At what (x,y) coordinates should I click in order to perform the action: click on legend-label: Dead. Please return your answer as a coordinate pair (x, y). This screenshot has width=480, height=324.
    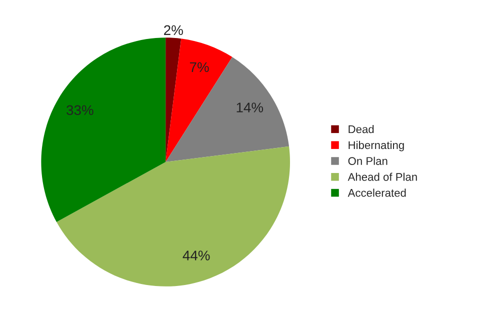
    Looking at the image, I should click on (361, 129).